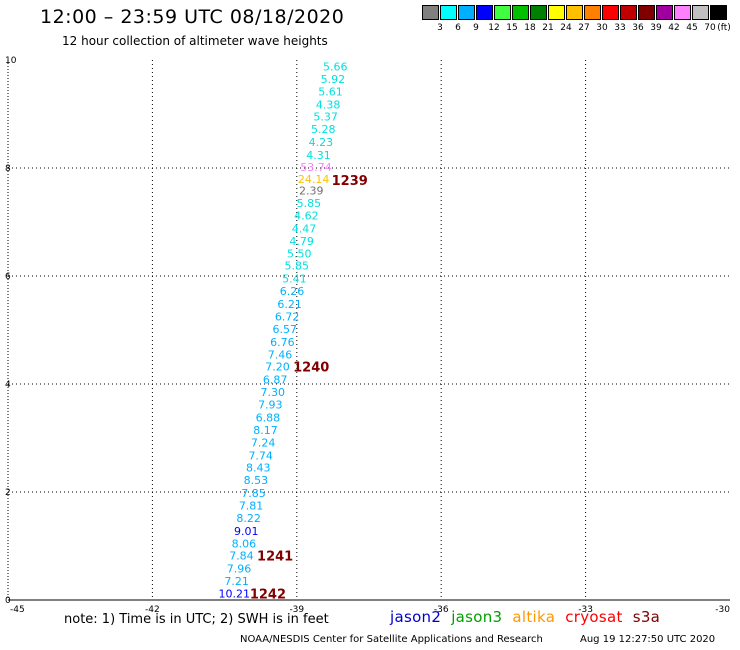 The height and width of the screenshot is (650, 740). What do you see at coordinates (440, 28) in the screenshot?
I see `color-scale-label: 3` at bounding box center [440, 28].